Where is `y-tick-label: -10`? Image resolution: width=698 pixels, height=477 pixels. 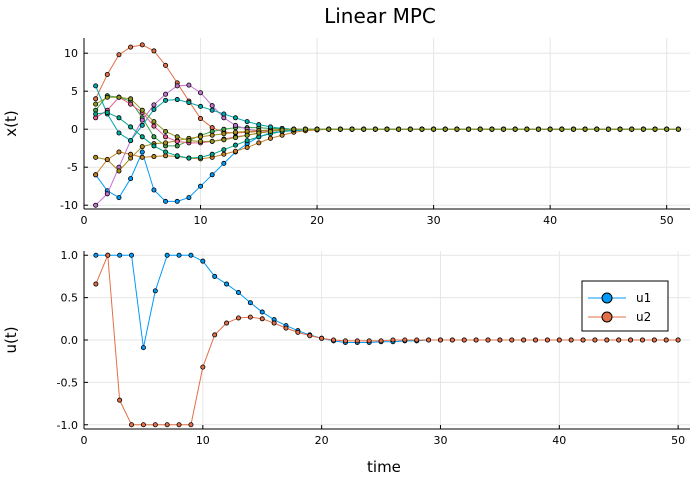 y-tick-label: -10 is located at coordinates (69, 205).